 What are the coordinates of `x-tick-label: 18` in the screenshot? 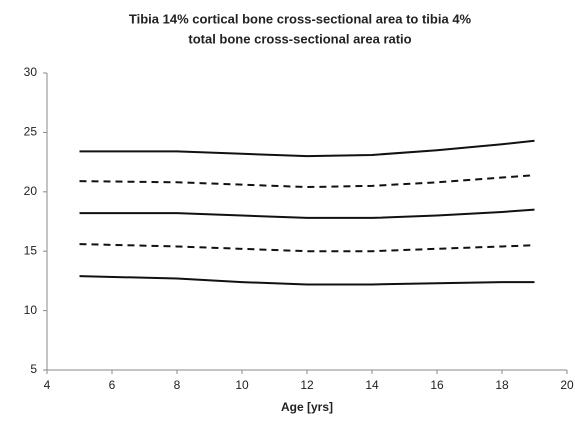 It's located at (502, 385).